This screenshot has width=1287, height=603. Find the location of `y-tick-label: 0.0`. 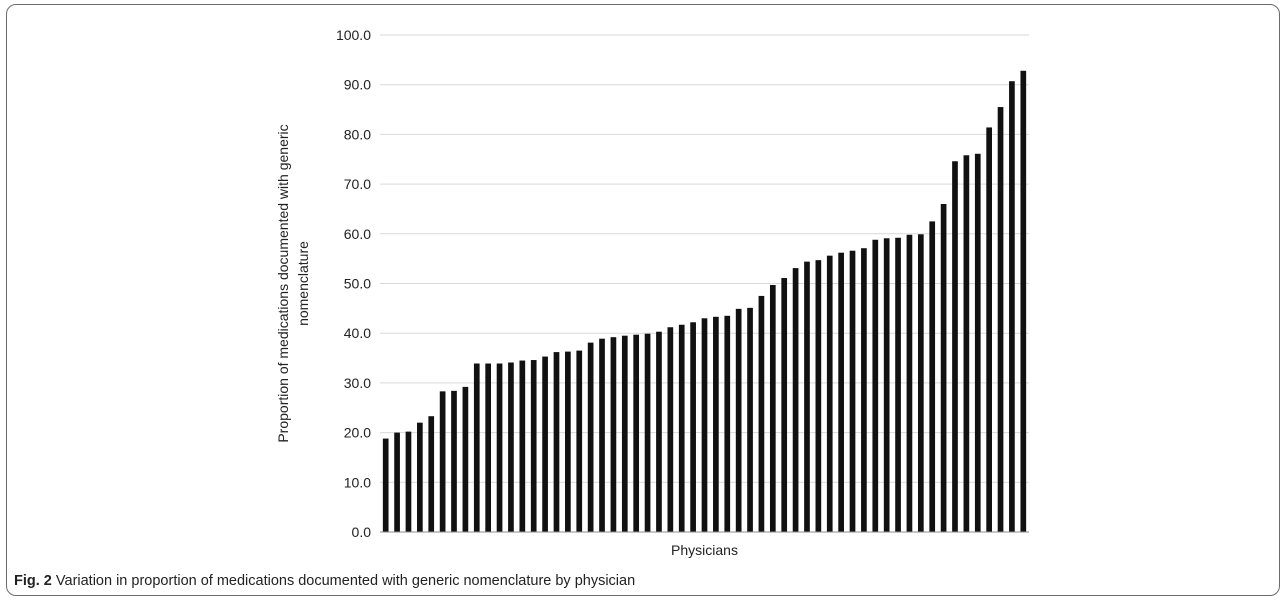

y-tick-label: 0.0 is located at coordinates (362, 532).